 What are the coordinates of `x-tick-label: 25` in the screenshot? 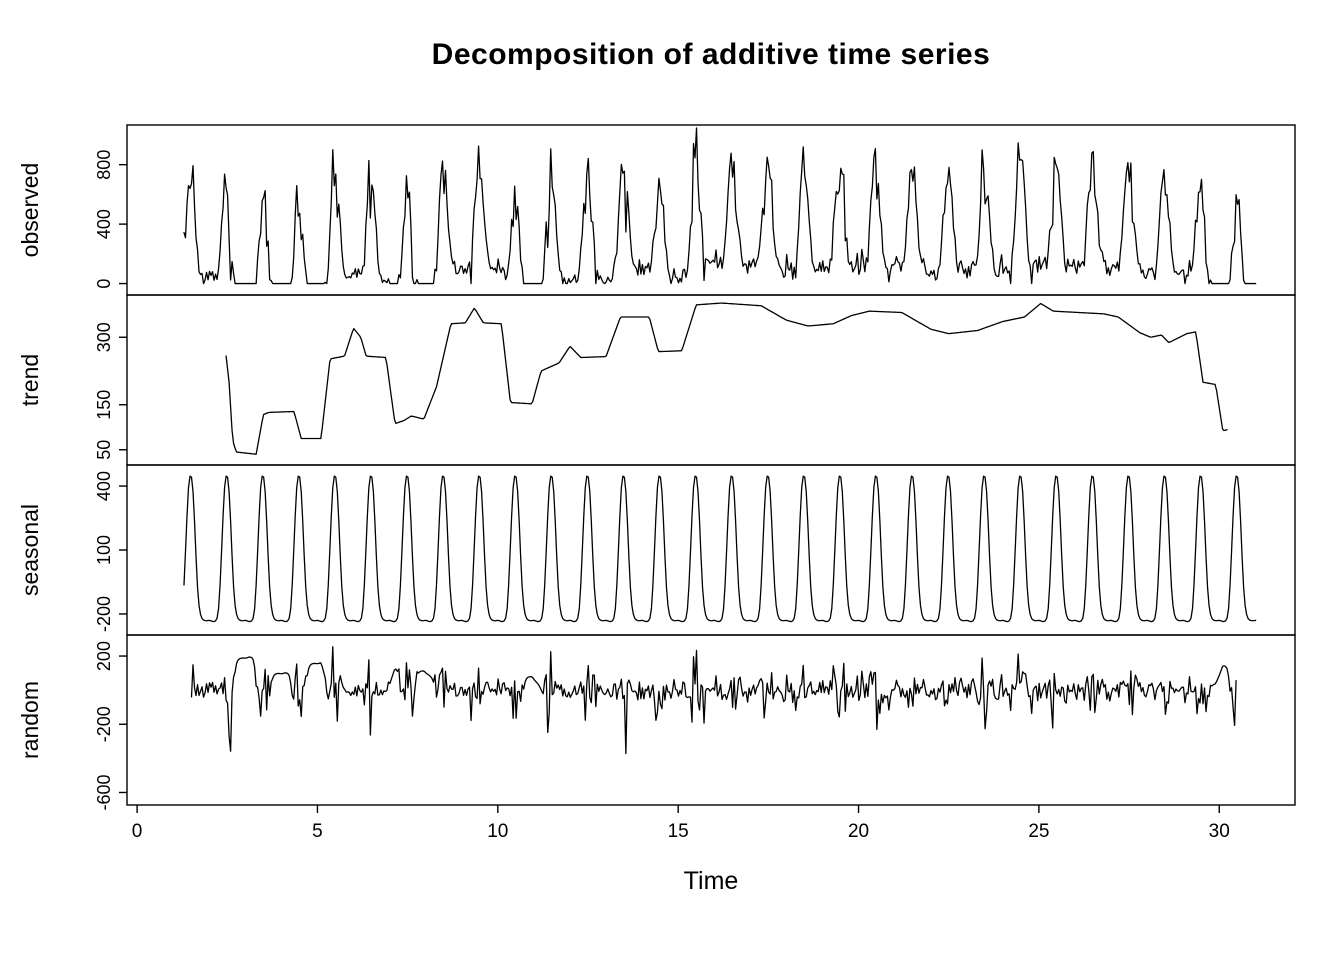 It's located at (1038, 831).